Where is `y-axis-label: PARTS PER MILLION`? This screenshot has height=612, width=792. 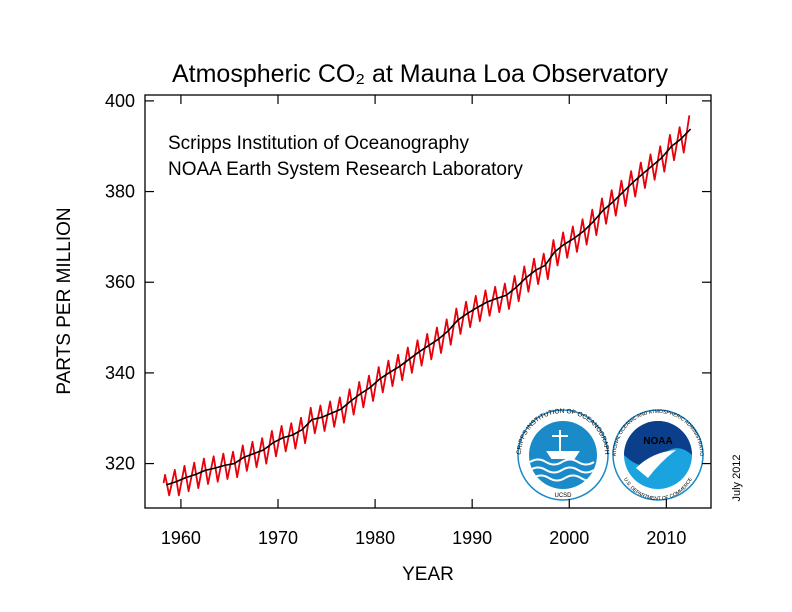 y-axis-label: PARTS PER MILLION is located at coordinates (64, 300).